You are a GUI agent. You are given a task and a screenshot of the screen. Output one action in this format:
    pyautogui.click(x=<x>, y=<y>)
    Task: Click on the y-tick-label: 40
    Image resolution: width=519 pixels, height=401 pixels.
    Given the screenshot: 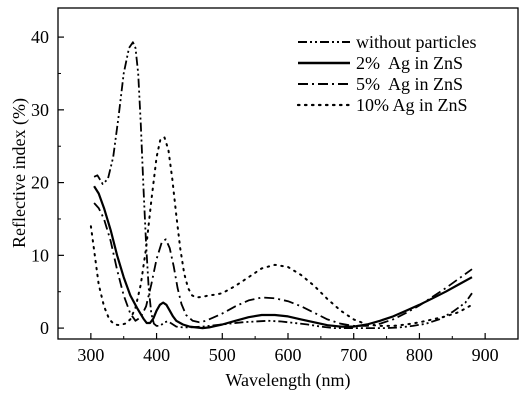 What is the action you would take?
    pyautogui.click(x=40, y=37)
    